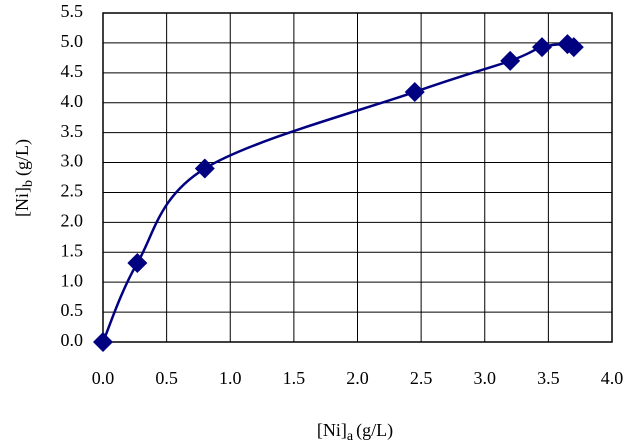 This screenshot has height=447, width=640. I want to click on y-tick-label: 3.5, so click(72, 131).